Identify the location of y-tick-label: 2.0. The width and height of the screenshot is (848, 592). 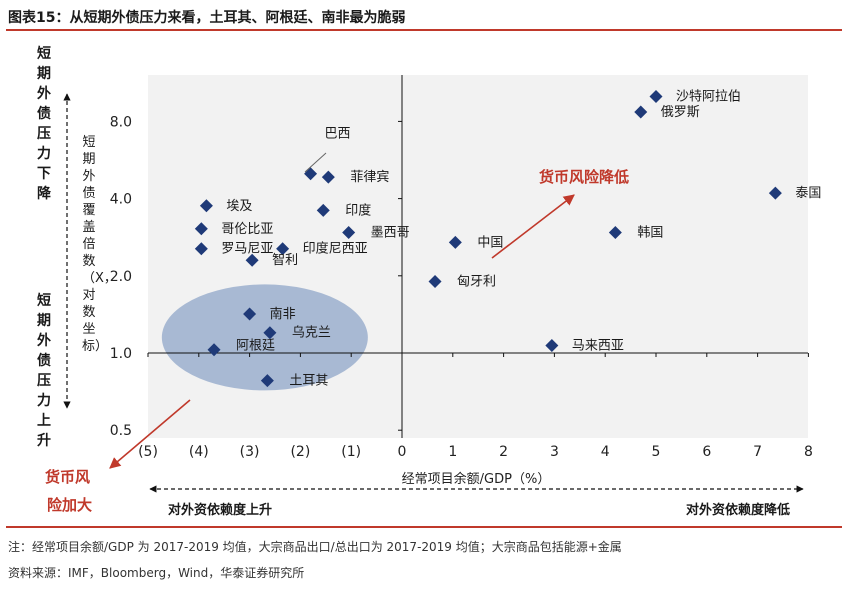
(121, 277).